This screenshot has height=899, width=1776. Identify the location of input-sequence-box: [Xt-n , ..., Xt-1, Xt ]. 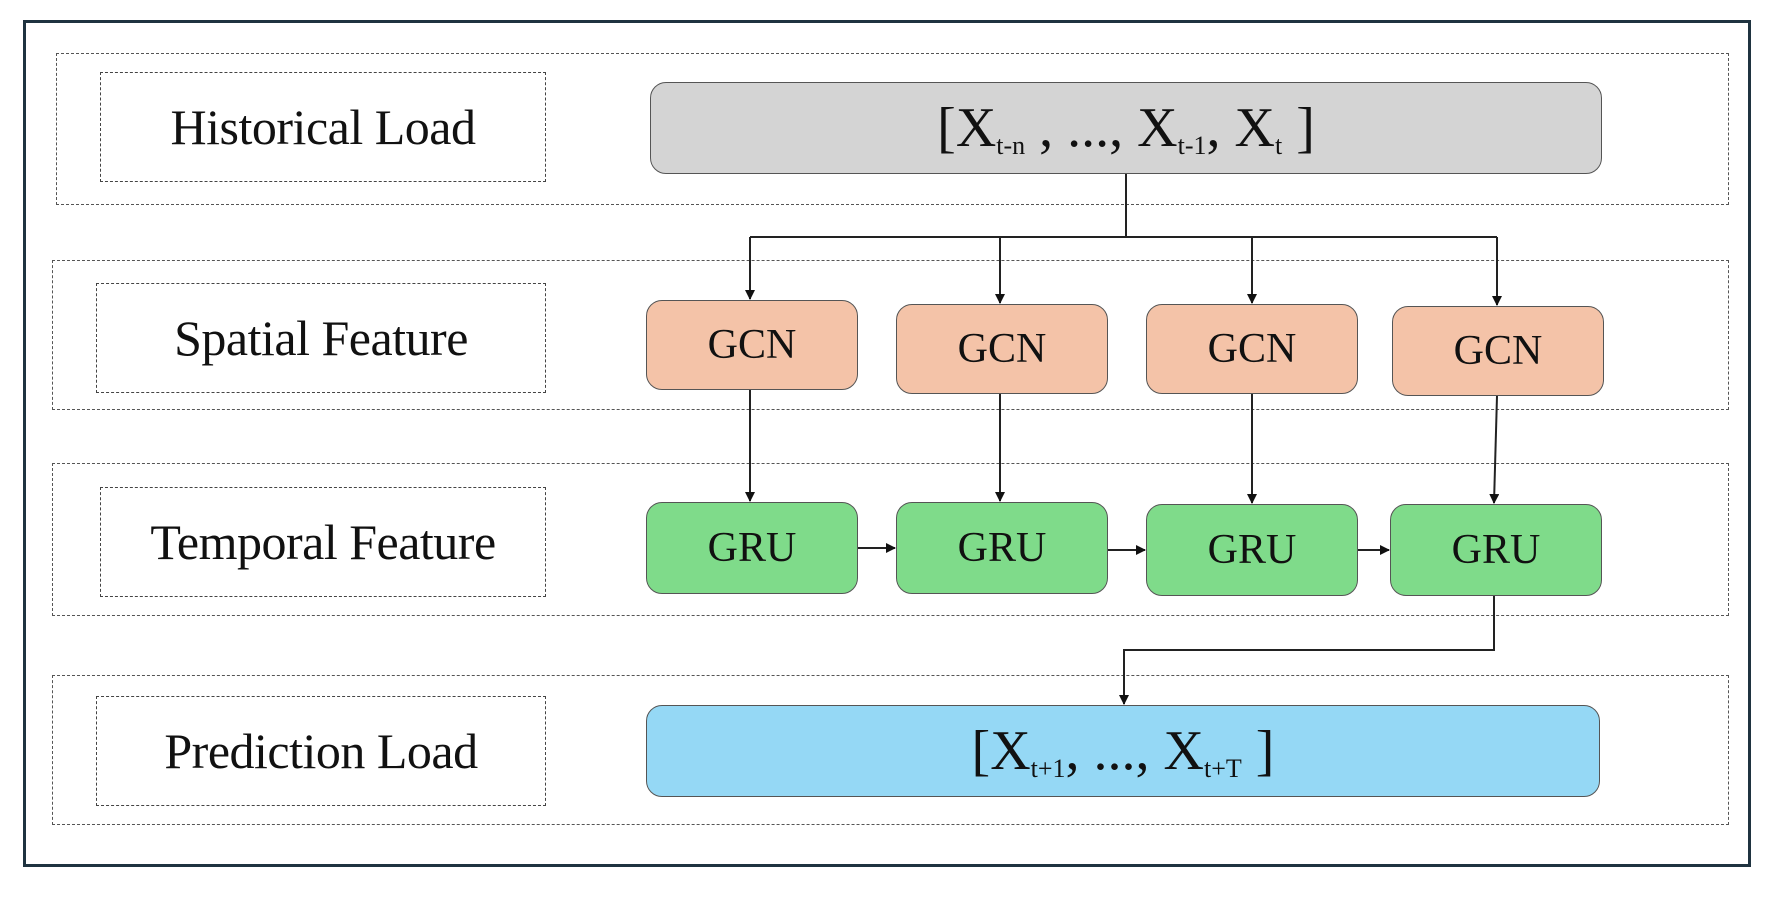
(1126, 128).